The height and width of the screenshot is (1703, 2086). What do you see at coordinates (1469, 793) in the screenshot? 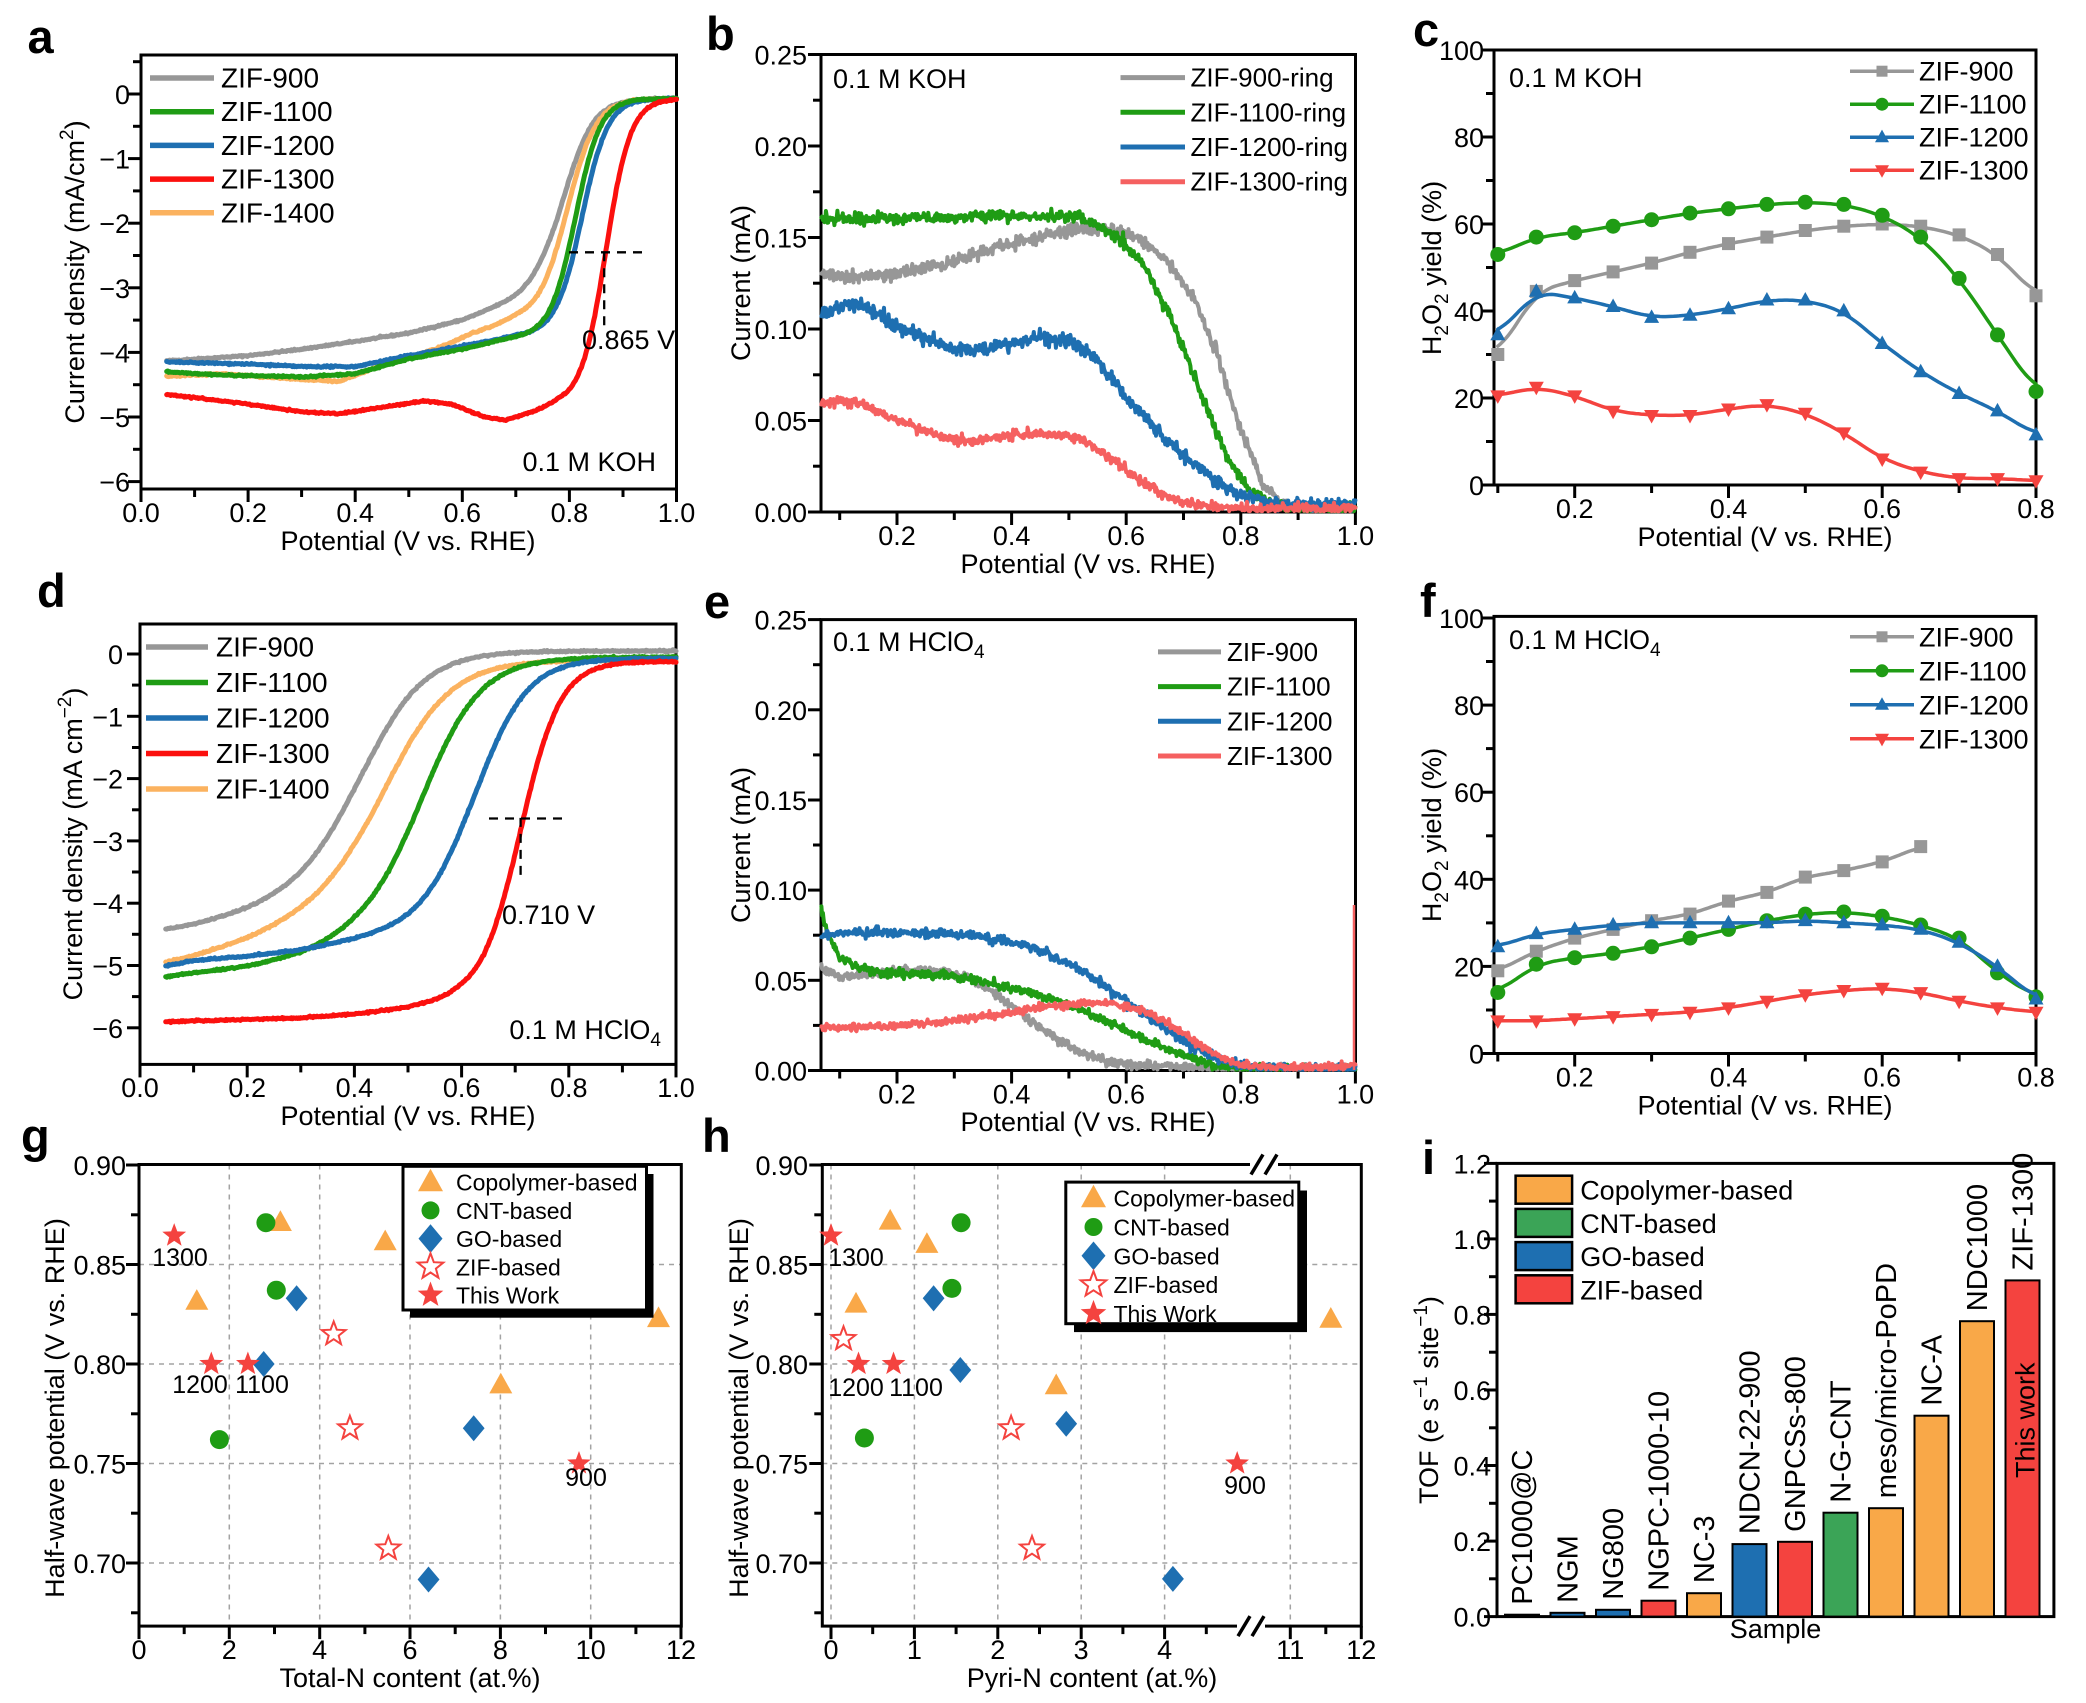
I see `svg-text: 60` at bounding box center [1469, 793].